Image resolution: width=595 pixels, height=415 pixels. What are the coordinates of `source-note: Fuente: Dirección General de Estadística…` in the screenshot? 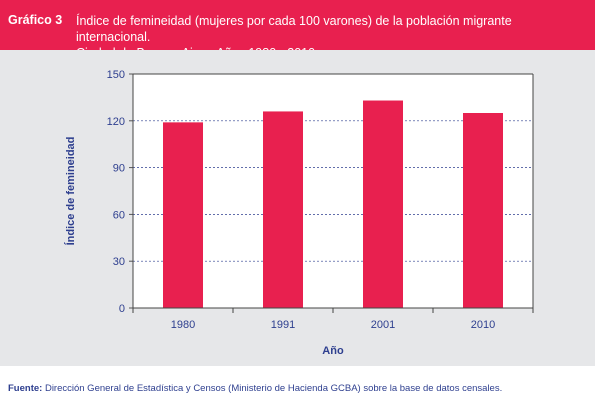 It's located at (255, 388).